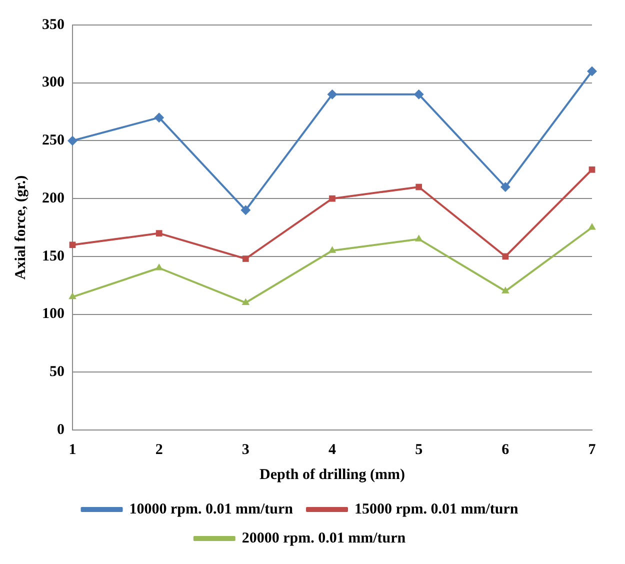 The width and height of the screenshot is (625, 564). Describe the element at coordinates (53, 140) in the screenshot. I see `y-tick-label: 250` at that location.